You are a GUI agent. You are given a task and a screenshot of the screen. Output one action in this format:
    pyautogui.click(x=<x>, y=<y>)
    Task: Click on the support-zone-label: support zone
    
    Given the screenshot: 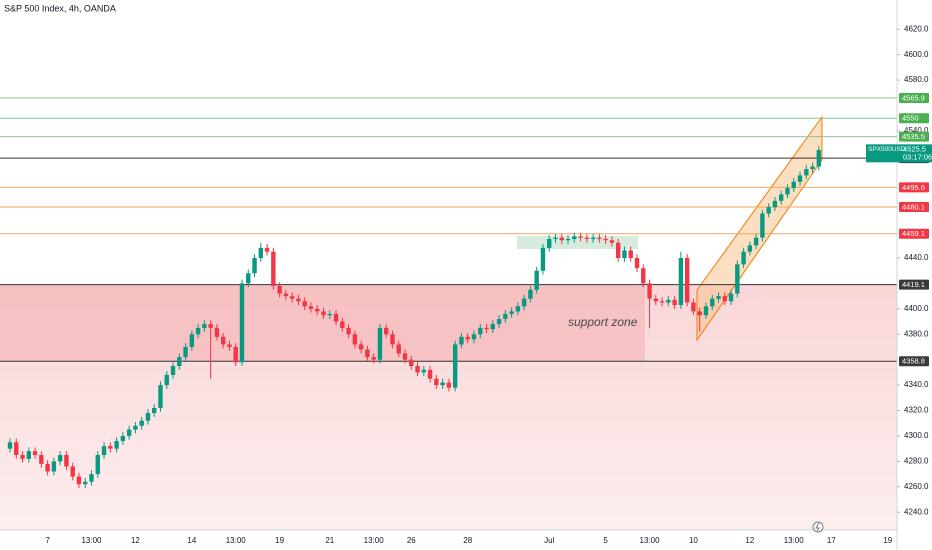 What is the action you would take?
    pyautogui.click(x=603, y=322)
    